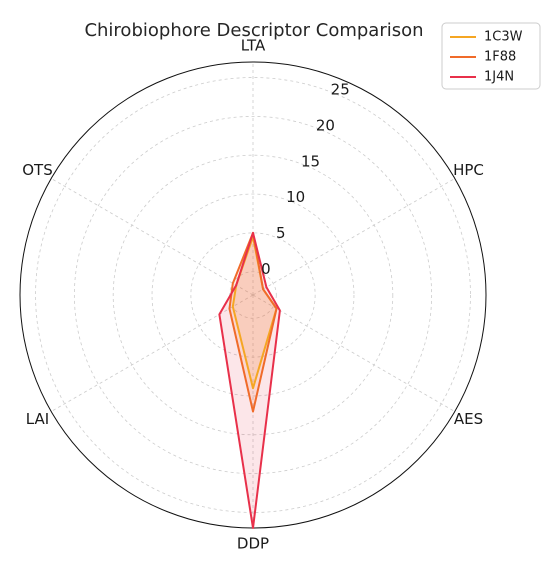 This screenshot has width=550, height=570. Describe the element at coordinates (253, 543) in the screenshot. I see `axis-label-ddp: DDP` at that location.